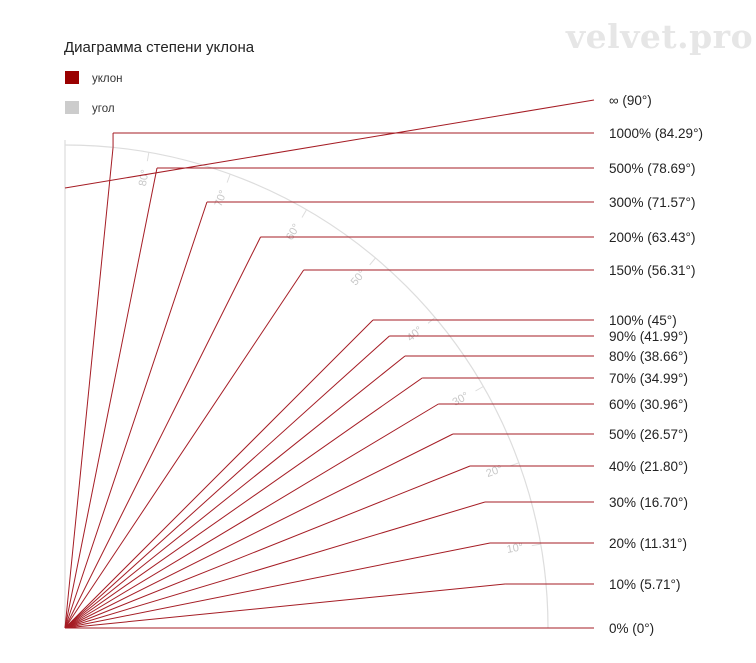  What do you see at coordinates (648, 378) in the screenshot?
I see `slope-label: 70% (34.99°)` at bounding box center [648, 378].